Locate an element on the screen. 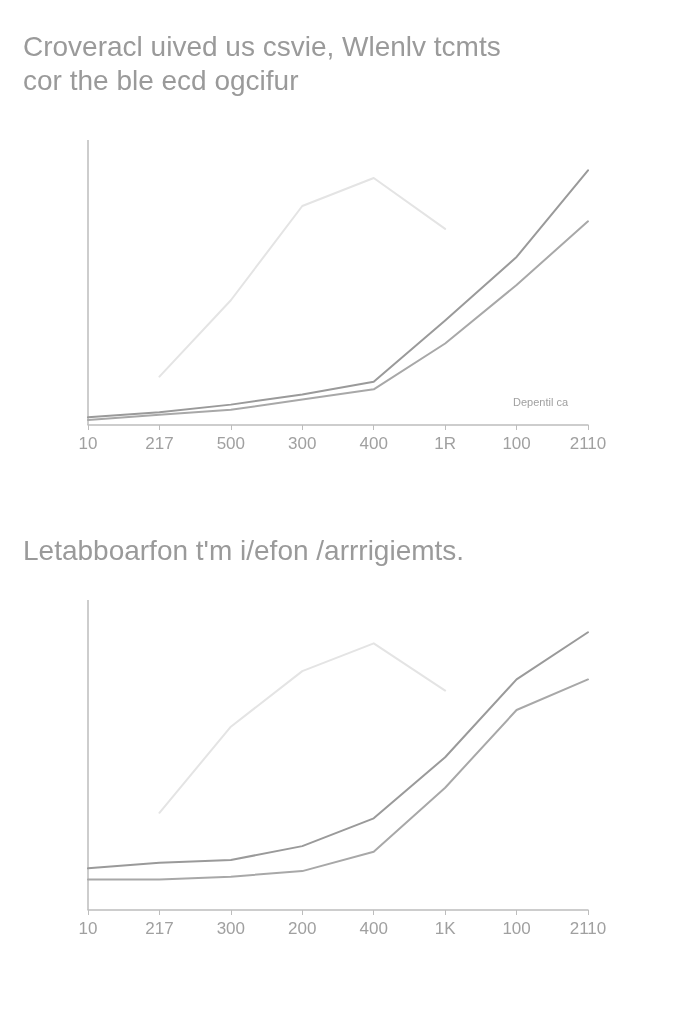  x-tick-label: 200 is located at coordinates (302, 928).